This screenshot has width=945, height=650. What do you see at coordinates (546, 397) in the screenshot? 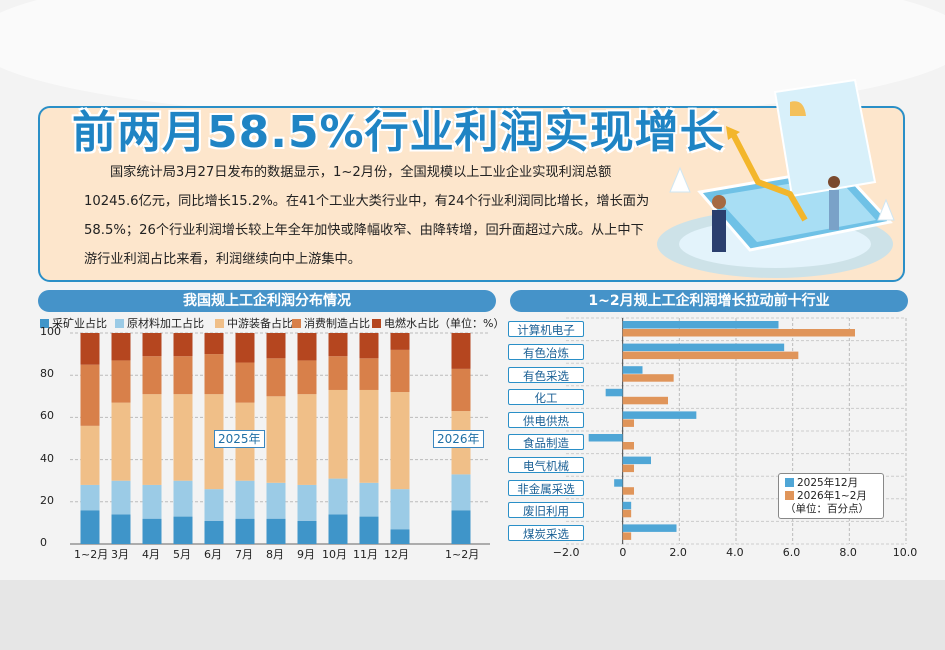
I see `category-label: 化工` at bounding box center [546, 397].